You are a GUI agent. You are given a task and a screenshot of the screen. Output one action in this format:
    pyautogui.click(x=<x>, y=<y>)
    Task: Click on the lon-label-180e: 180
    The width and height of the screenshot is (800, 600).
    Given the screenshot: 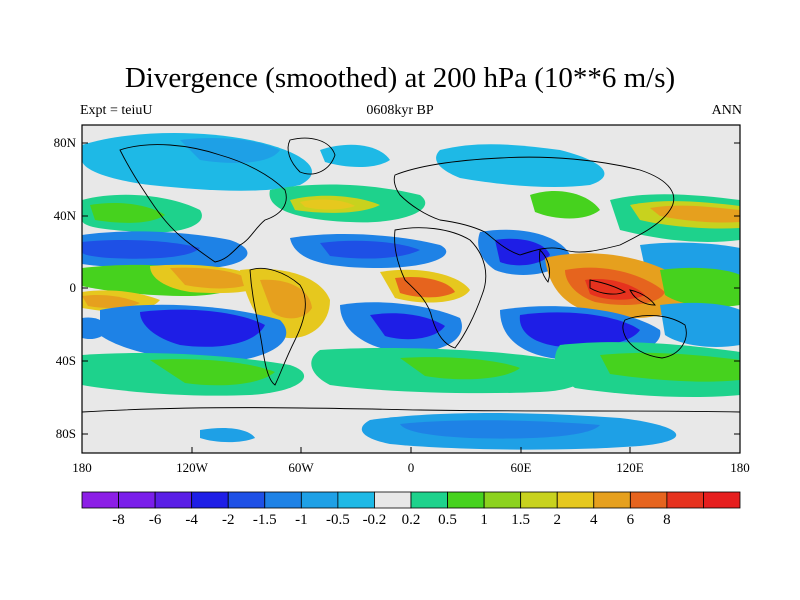 What is the action you would take?
    pyautogui.click(x=740, y=467)
    